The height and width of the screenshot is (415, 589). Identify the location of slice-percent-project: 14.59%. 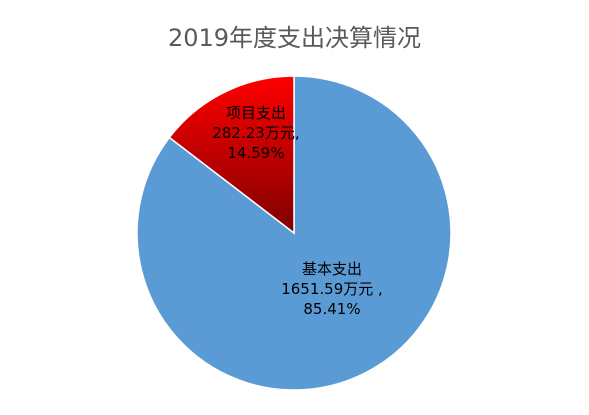
(256, 153).